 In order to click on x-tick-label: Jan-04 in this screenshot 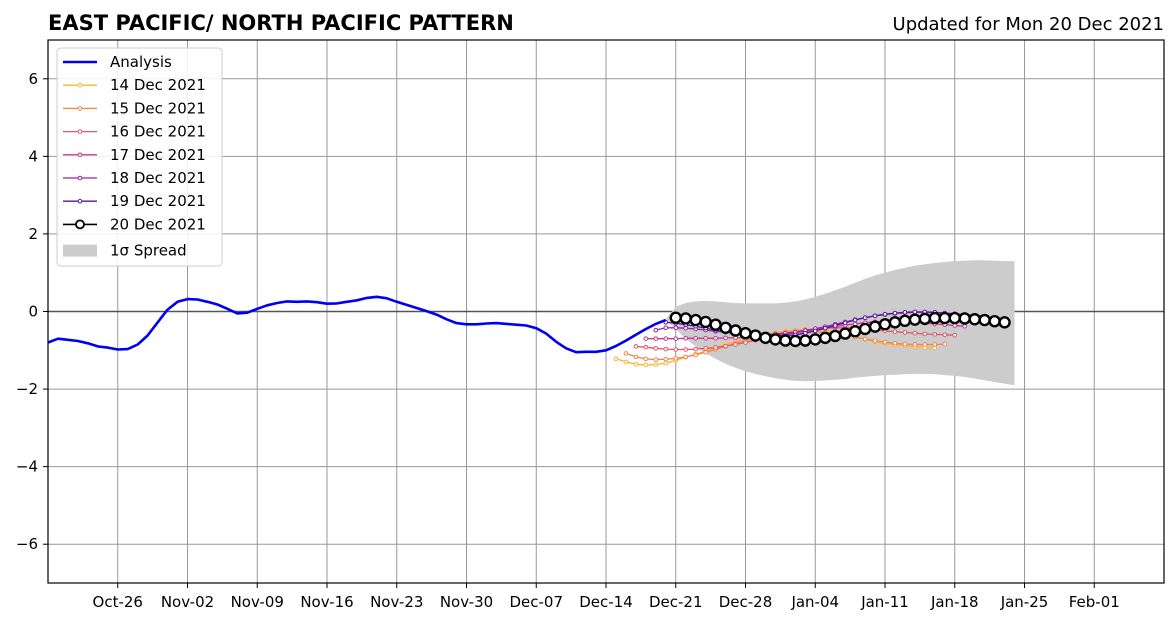, I will do `click(814, 602)`.